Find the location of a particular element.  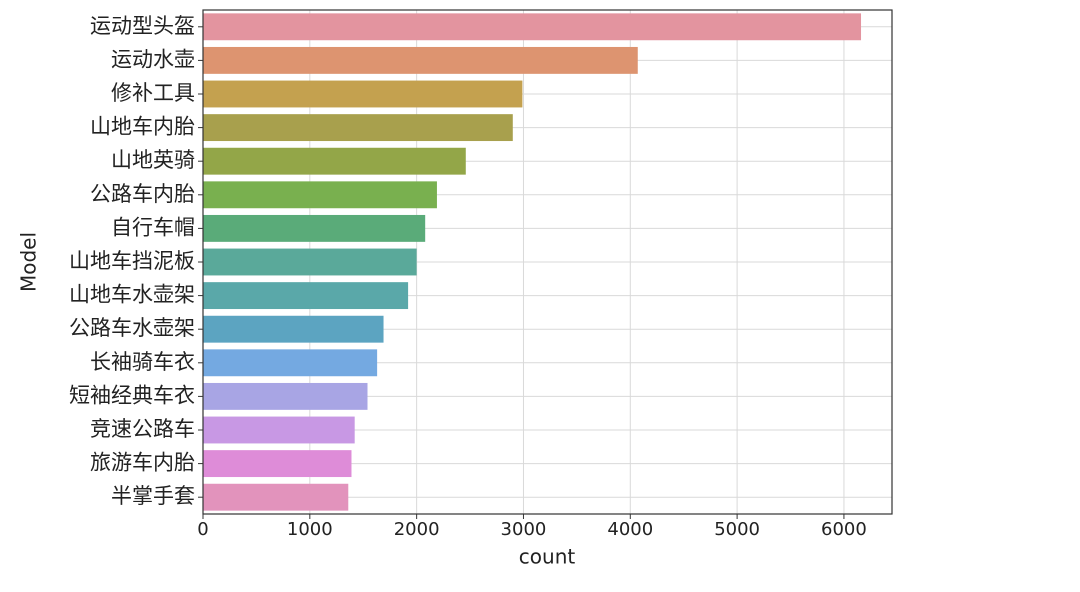

y-tick-label: 公路车水壶架 is located at coordinates (132, 328).